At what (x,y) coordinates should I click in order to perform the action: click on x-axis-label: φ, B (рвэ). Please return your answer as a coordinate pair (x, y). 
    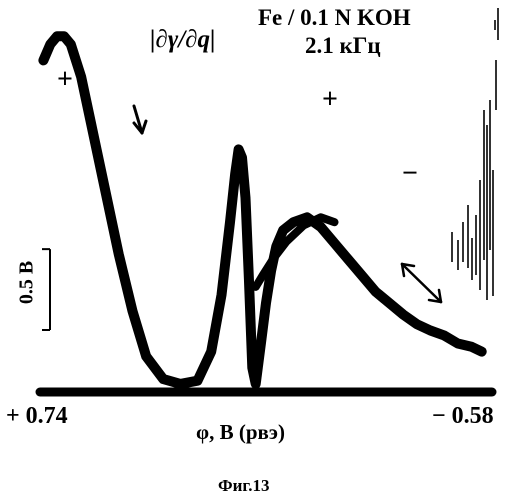
    Looking at the image, I should click on (240, 432).